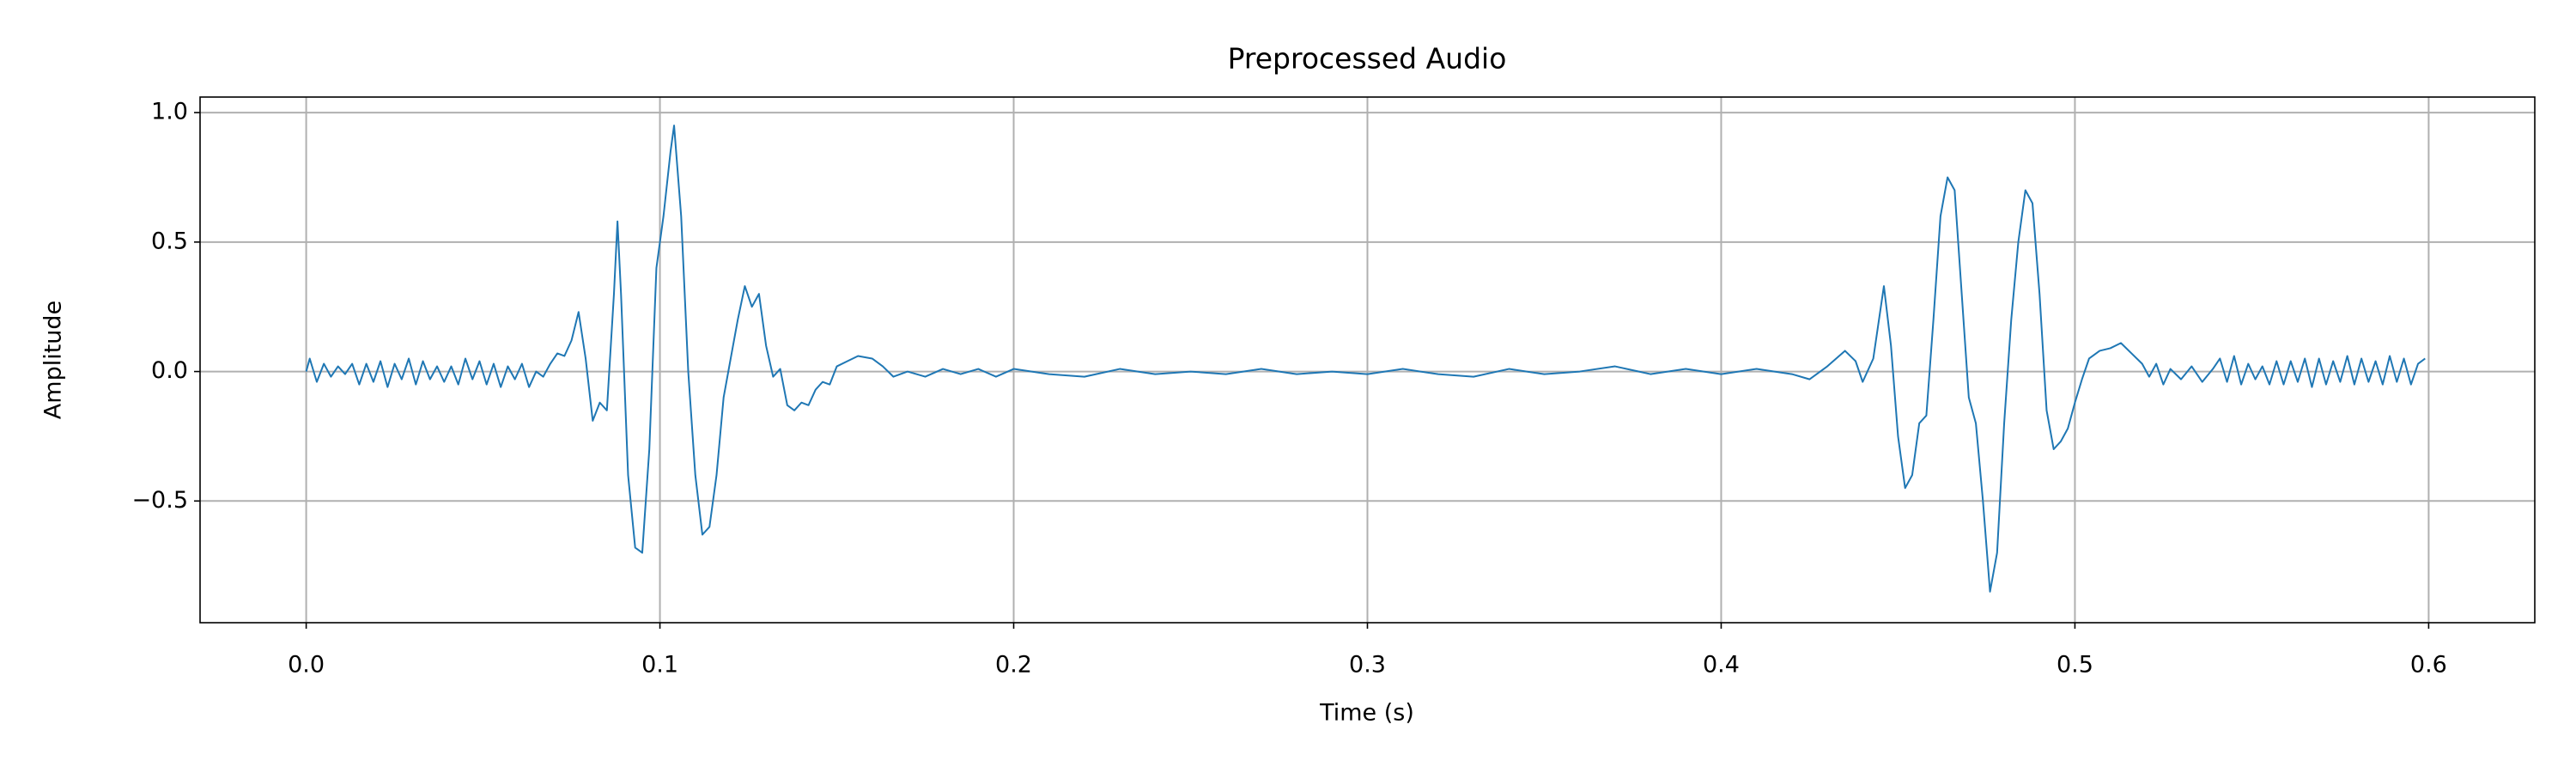 The image size is (2576, 773). I want to click on x-axis-label: Time (s), so click(1367, 713).